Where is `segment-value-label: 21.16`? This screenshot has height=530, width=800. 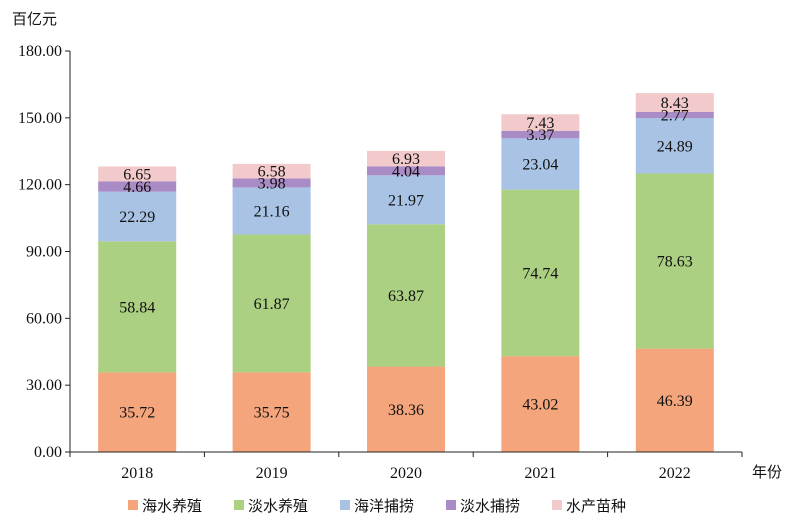 segment-value-label: 21.16 is located at coordinates (272, 211).